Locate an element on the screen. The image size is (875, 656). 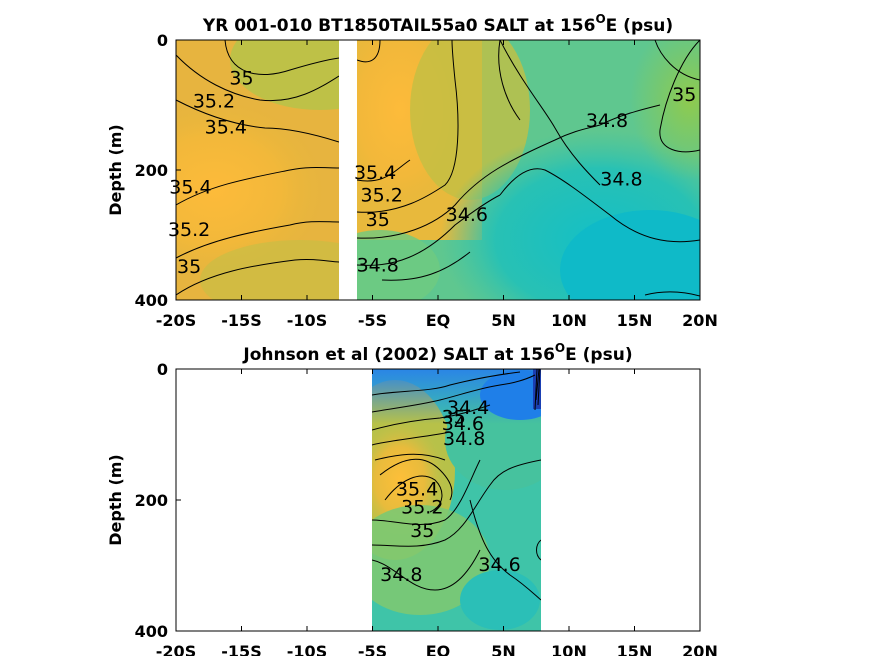
bottom-x-tick-label: -20S is located at coordinates (176, 649).